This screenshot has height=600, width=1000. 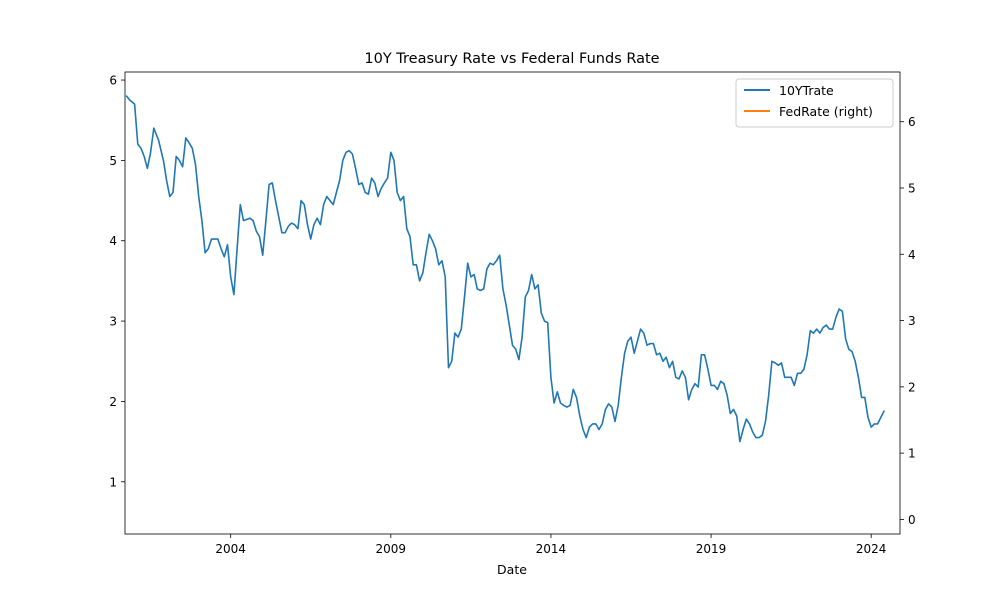 I want to click on y-right-tick-label: 2, so click(x=912, y=387).